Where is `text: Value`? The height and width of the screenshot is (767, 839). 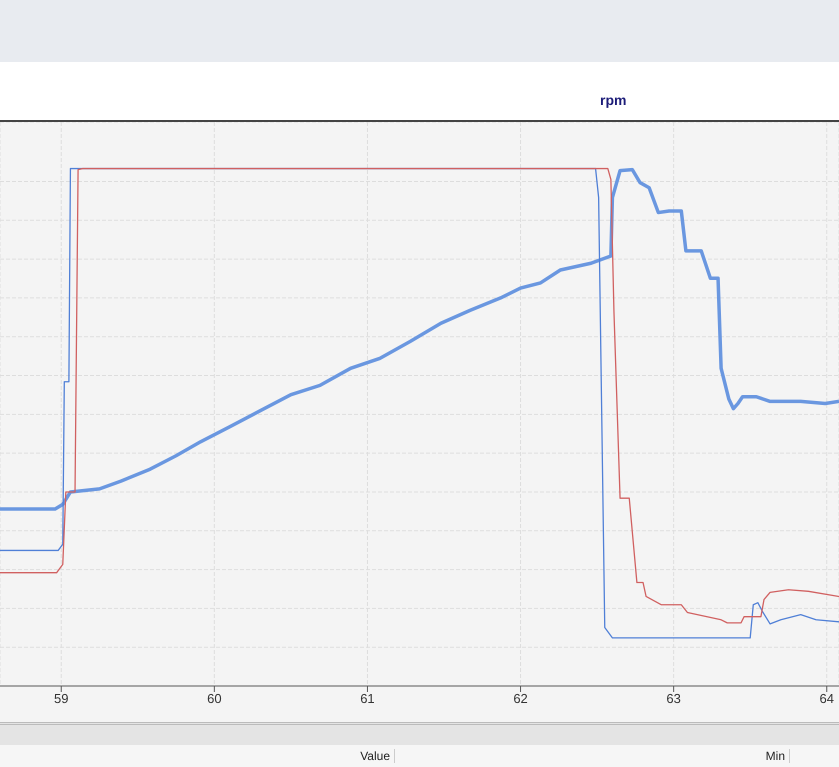 text: Value is located at coordinates (197, 756).